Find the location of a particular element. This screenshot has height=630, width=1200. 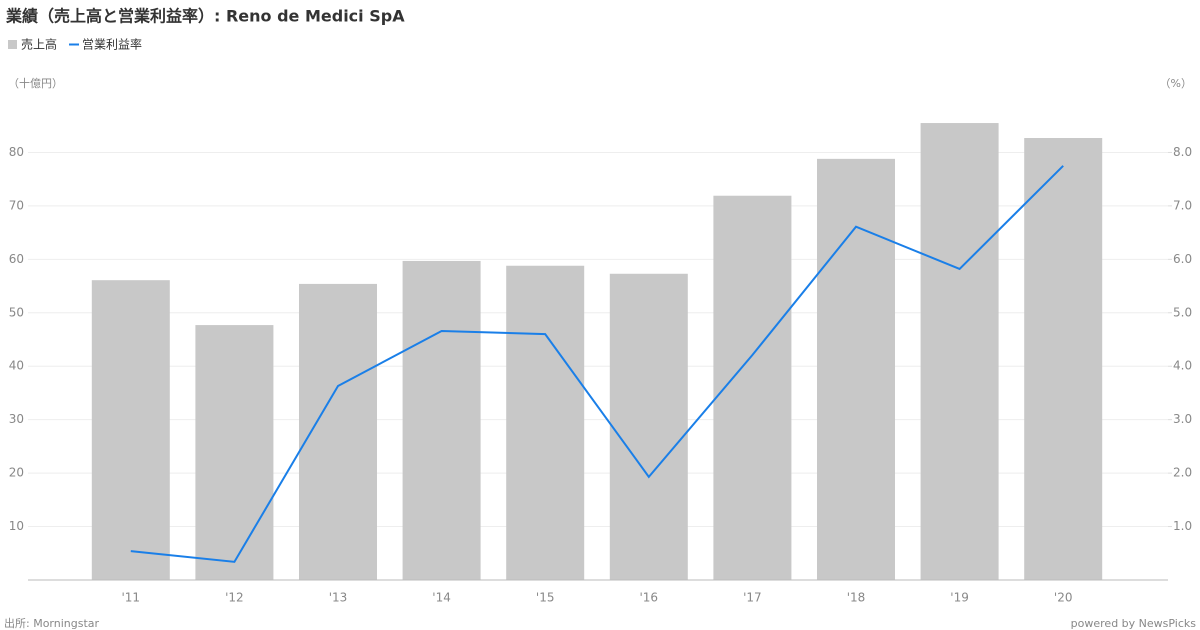

x-tick-label: '19 is located at coordinates (959, 598).